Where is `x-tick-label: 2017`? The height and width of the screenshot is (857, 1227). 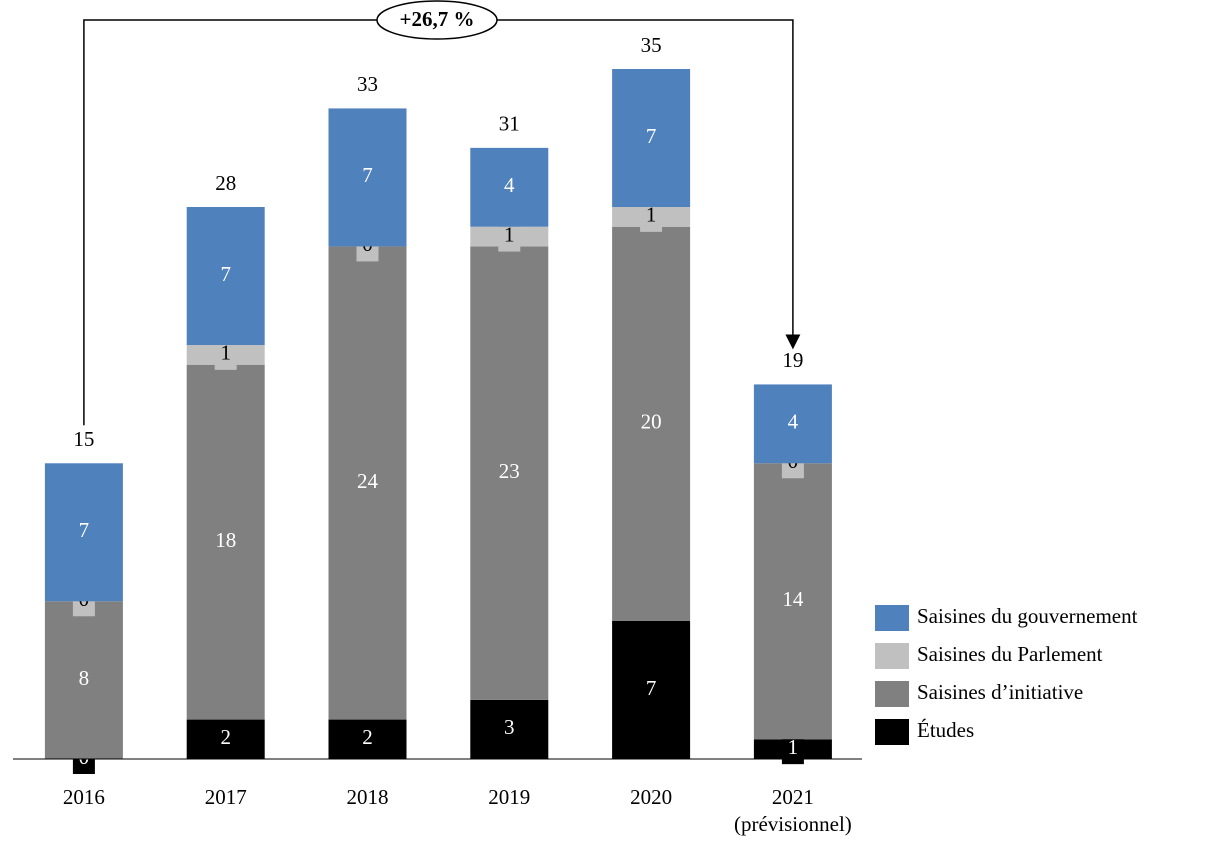
x-tick-label: 2017 is located at coordinates (225, 797).